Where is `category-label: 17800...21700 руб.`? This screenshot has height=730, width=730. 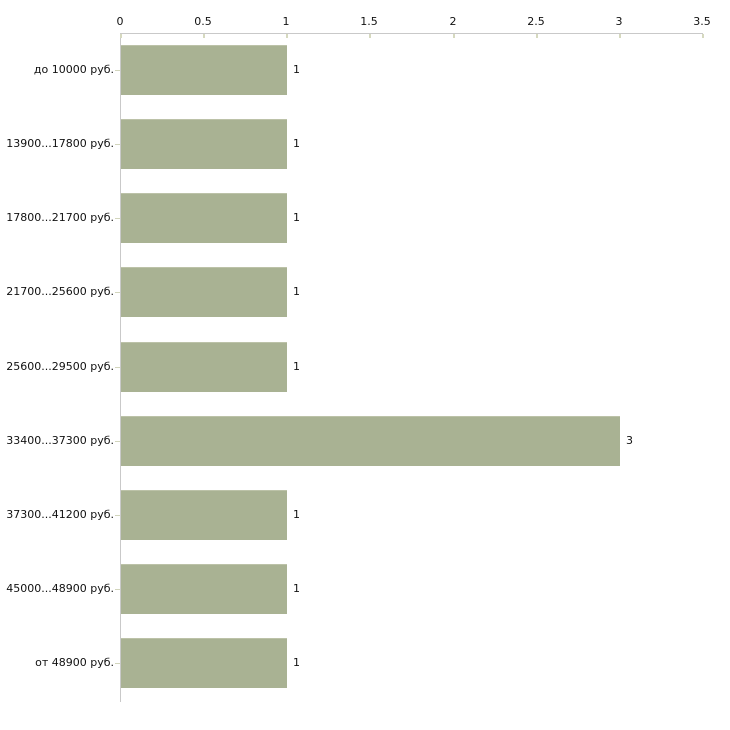
category-label: 17800...21700 руб. is located at coordinates (60, 217).